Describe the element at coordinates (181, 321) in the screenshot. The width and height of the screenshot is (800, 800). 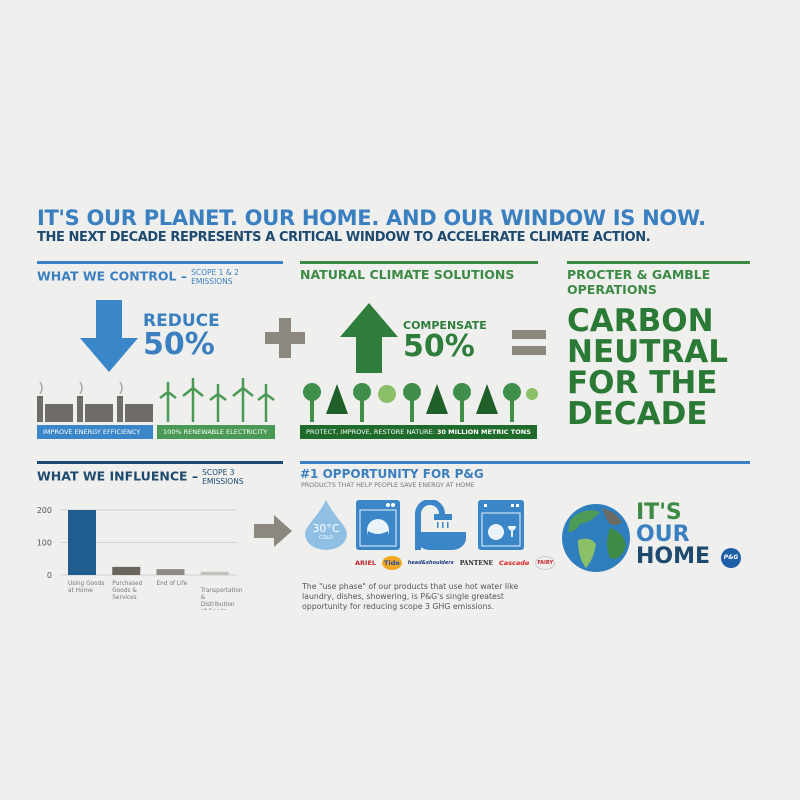
I see `reduce-label: REDUCE` at that location.